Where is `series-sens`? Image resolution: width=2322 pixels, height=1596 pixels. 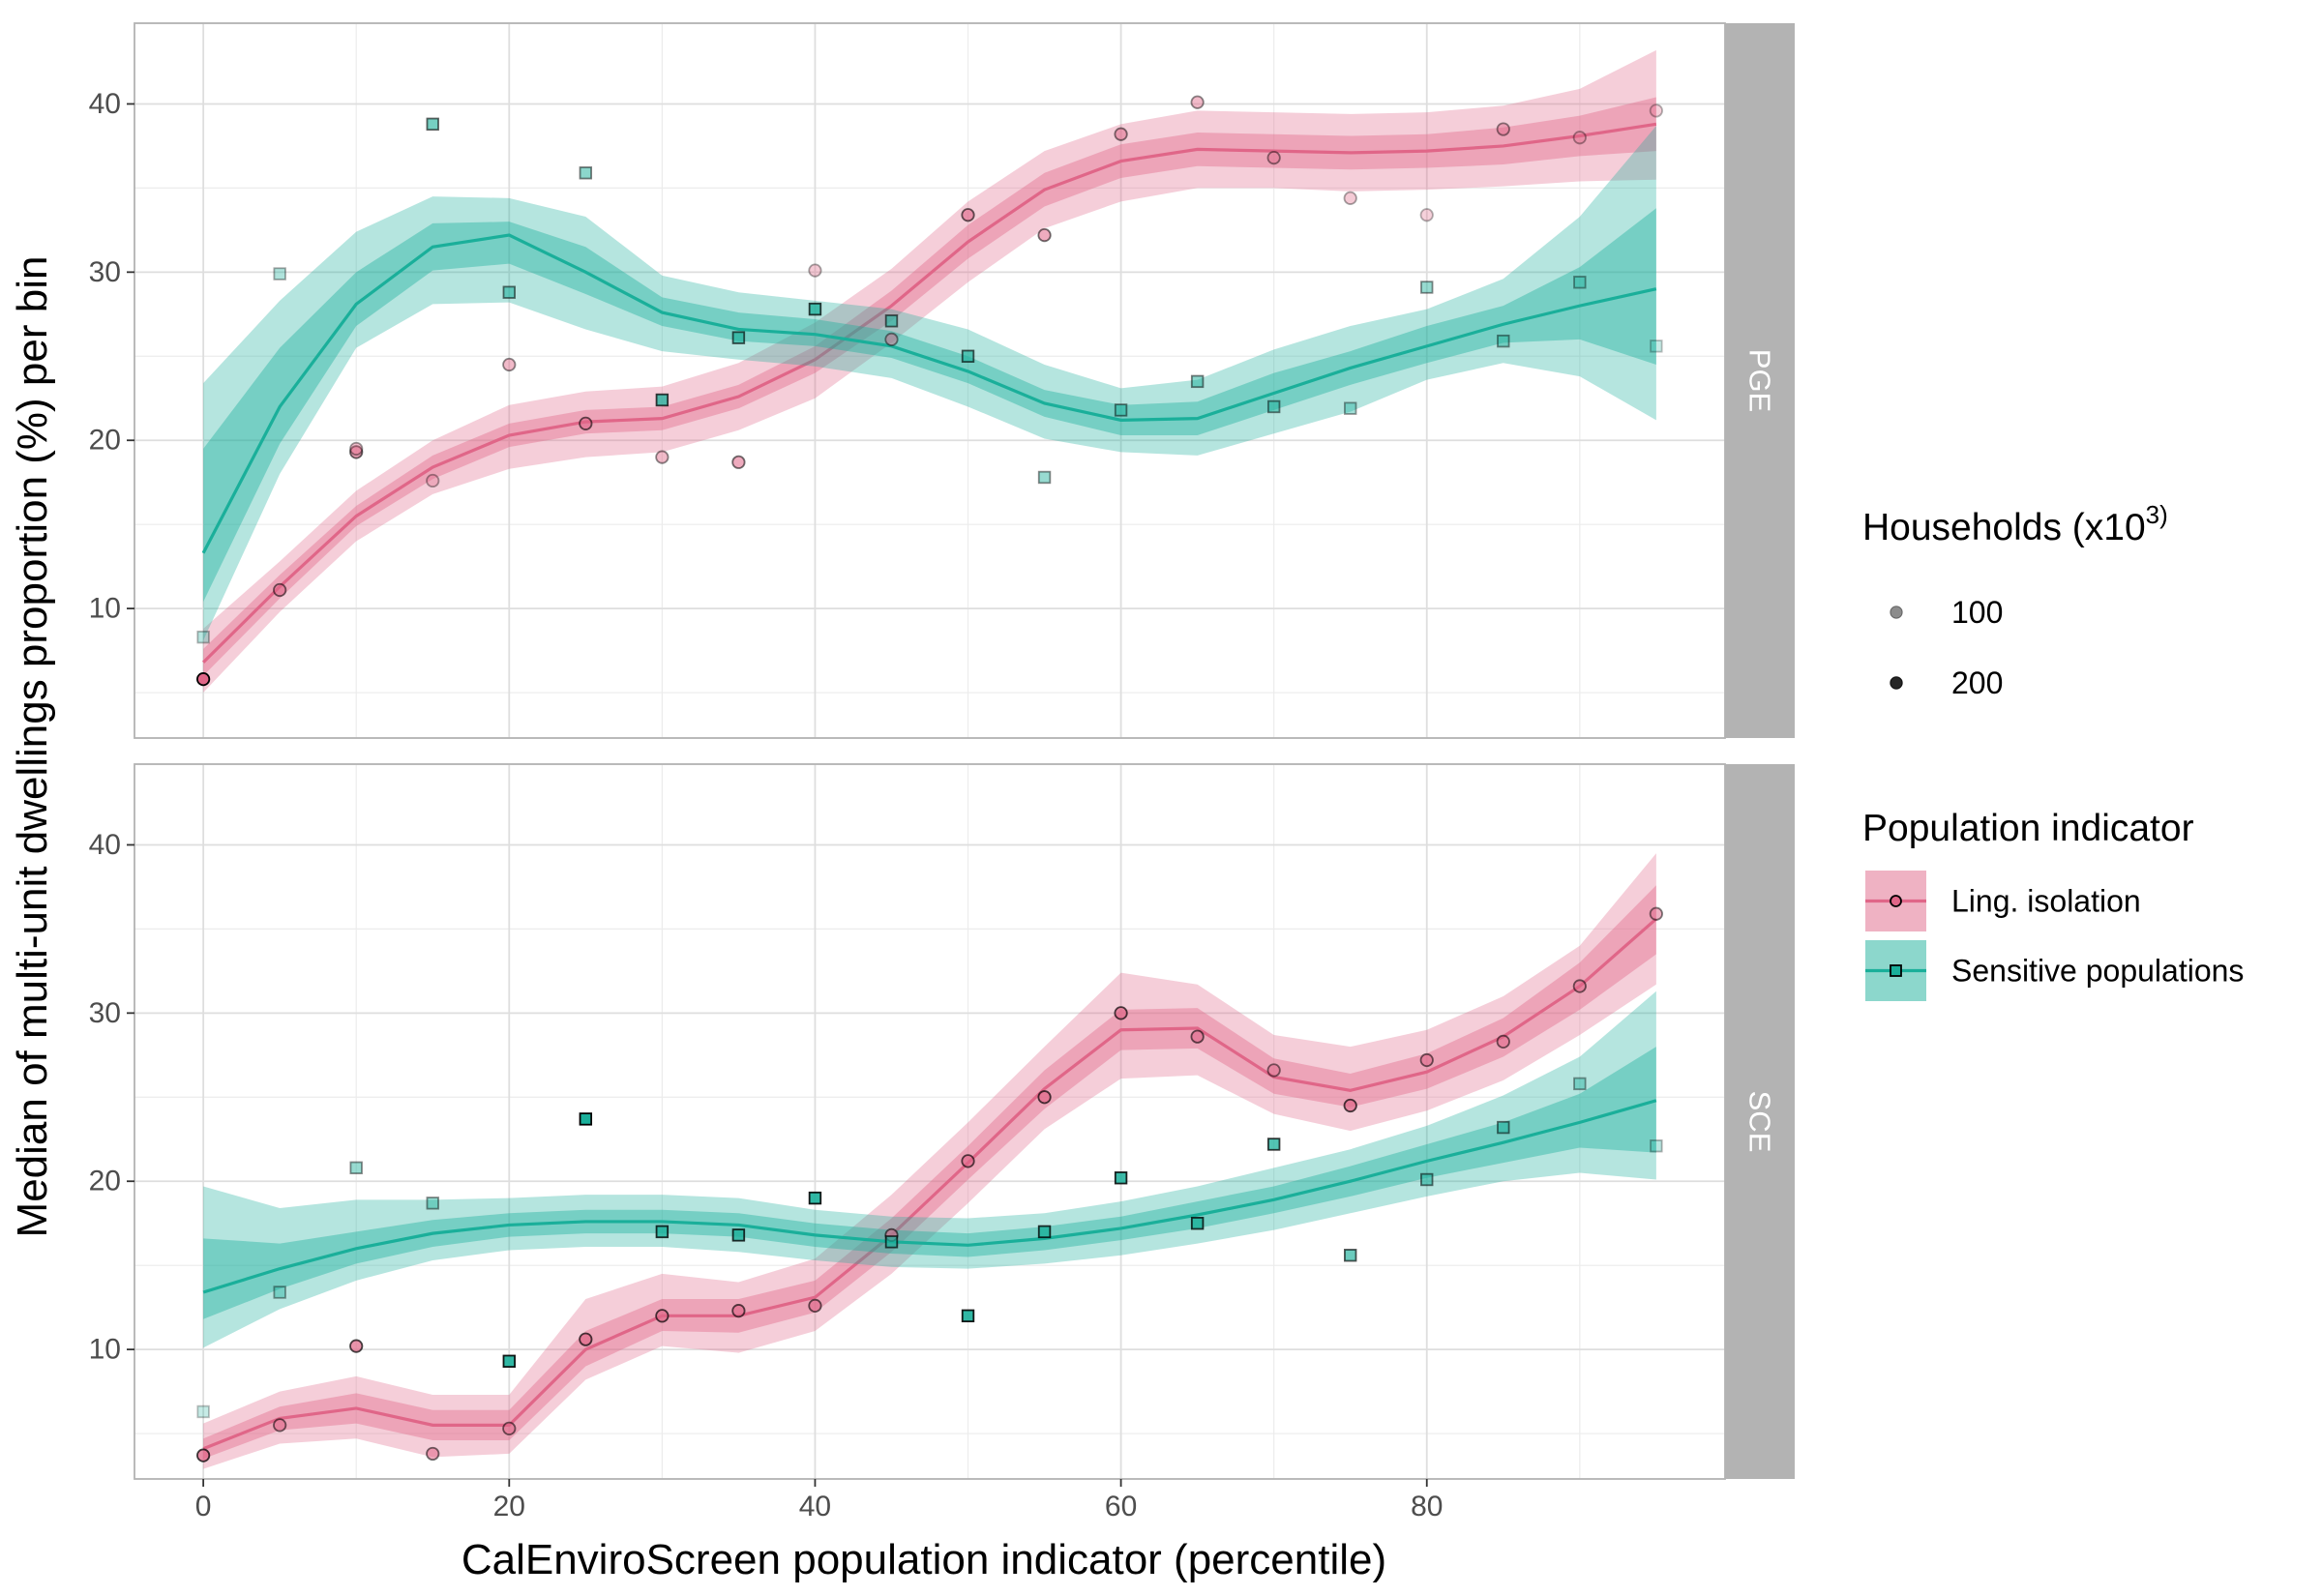 series-sens is located at coordinates (929, 1169).